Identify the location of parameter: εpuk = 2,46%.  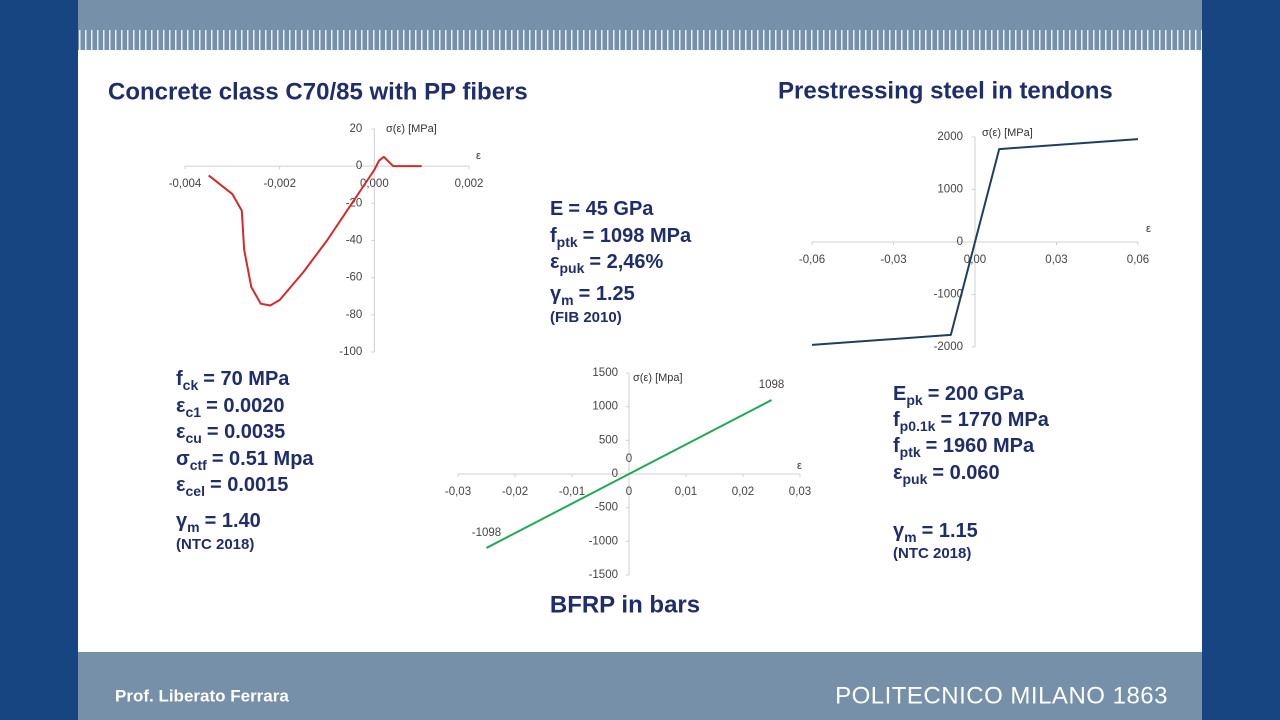
(607, 263).